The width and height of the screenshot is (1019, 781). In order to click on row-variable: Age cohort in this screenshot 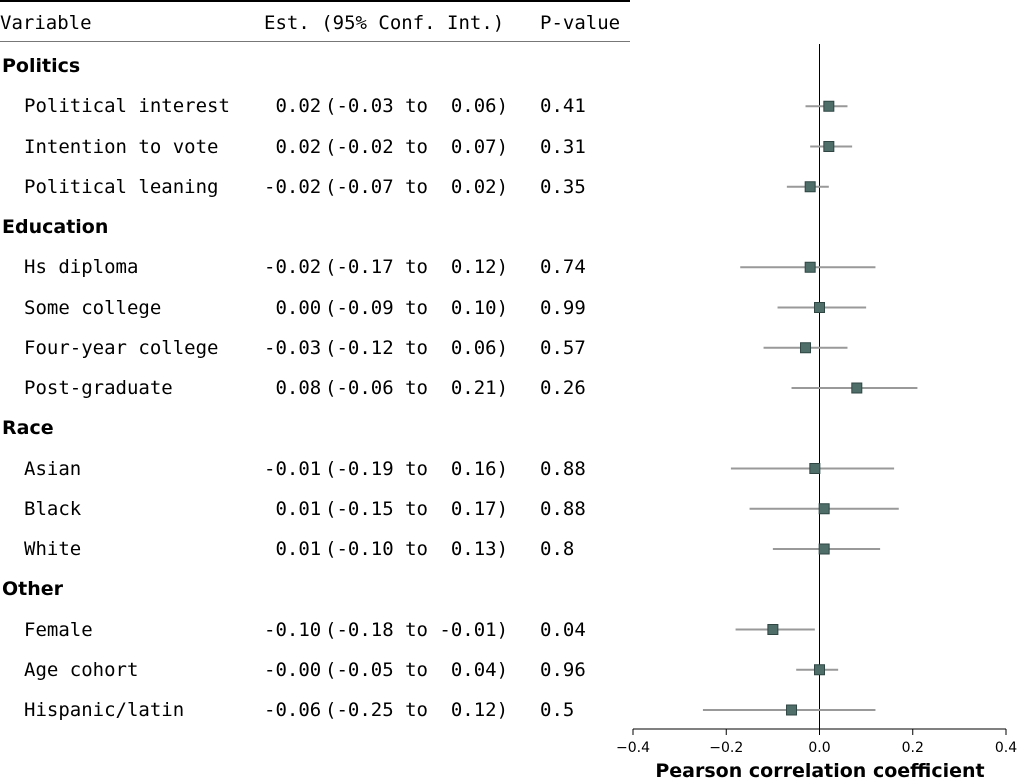, I will do `click(81, 669)`.